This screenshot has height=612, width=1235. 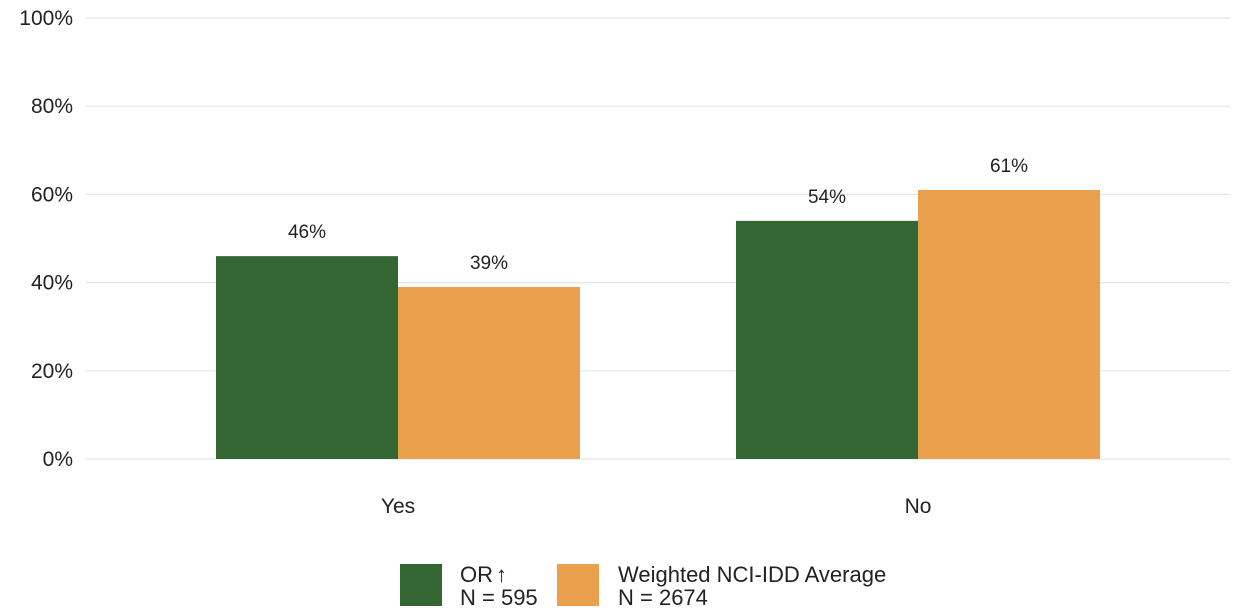 What do you see at coordinates (489, 263) in the screenshot?
I see `data-label: 39%` at bounding box center [489, 263].